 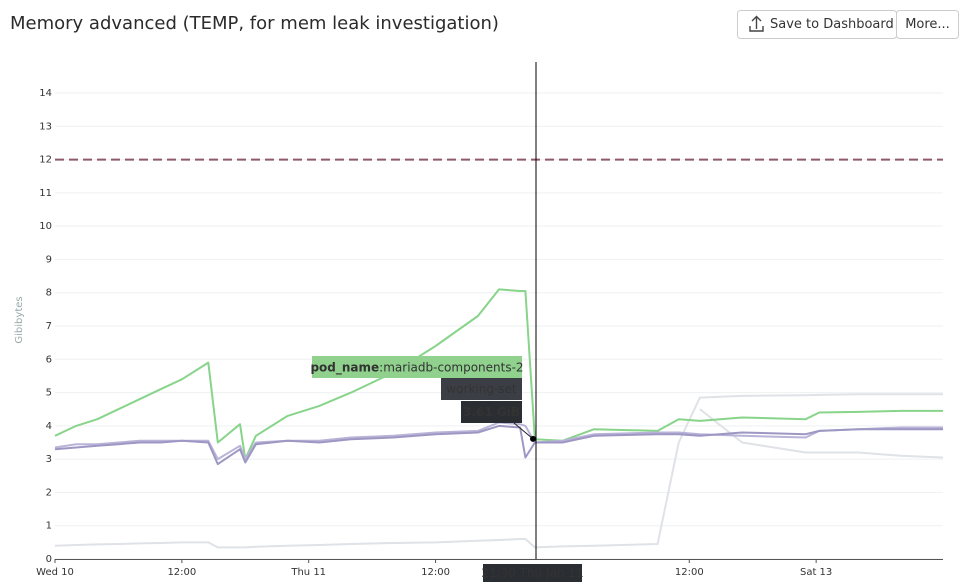 What do you see at coordinates (344, 367) in the screenshot?
I see `tag-key: pod_name` at bounding box center [344, 367].